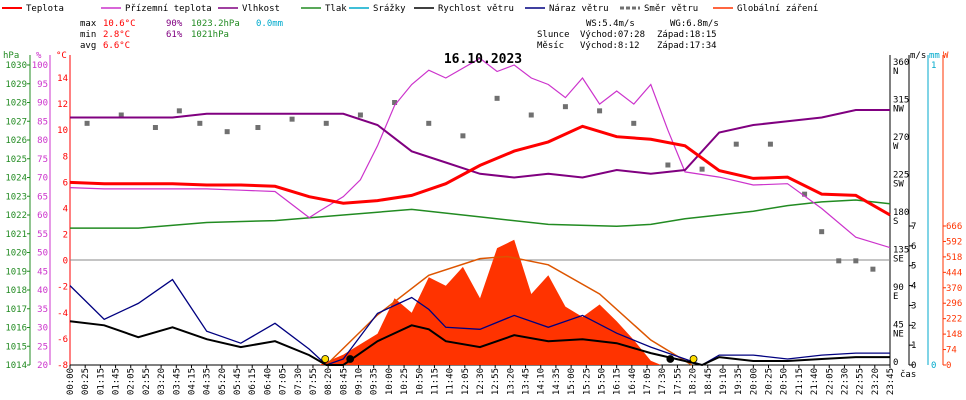 This screenshot has height=400, width=966. What do you see at coordinates (147, 381) in the screenshot?
I see `time-tick-02:55: 02:55` at bounding box center [147, 381].